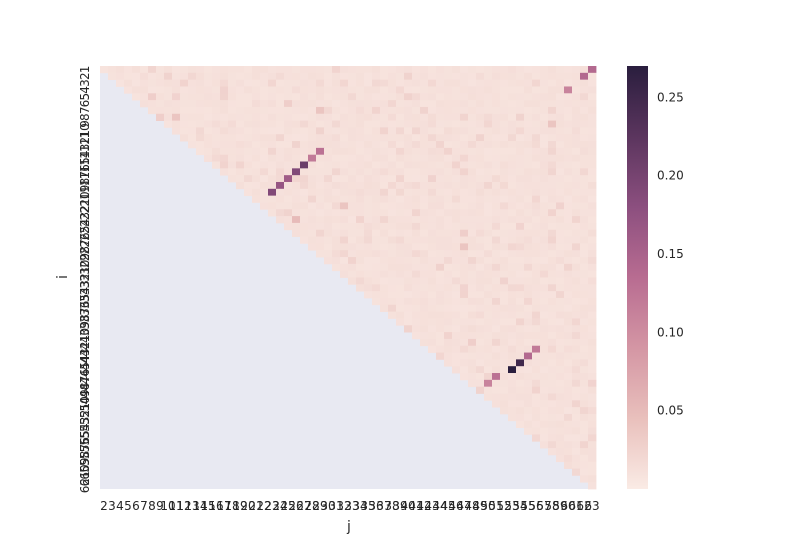  I want to click on y-tick-label: 27, so click(85, 246).